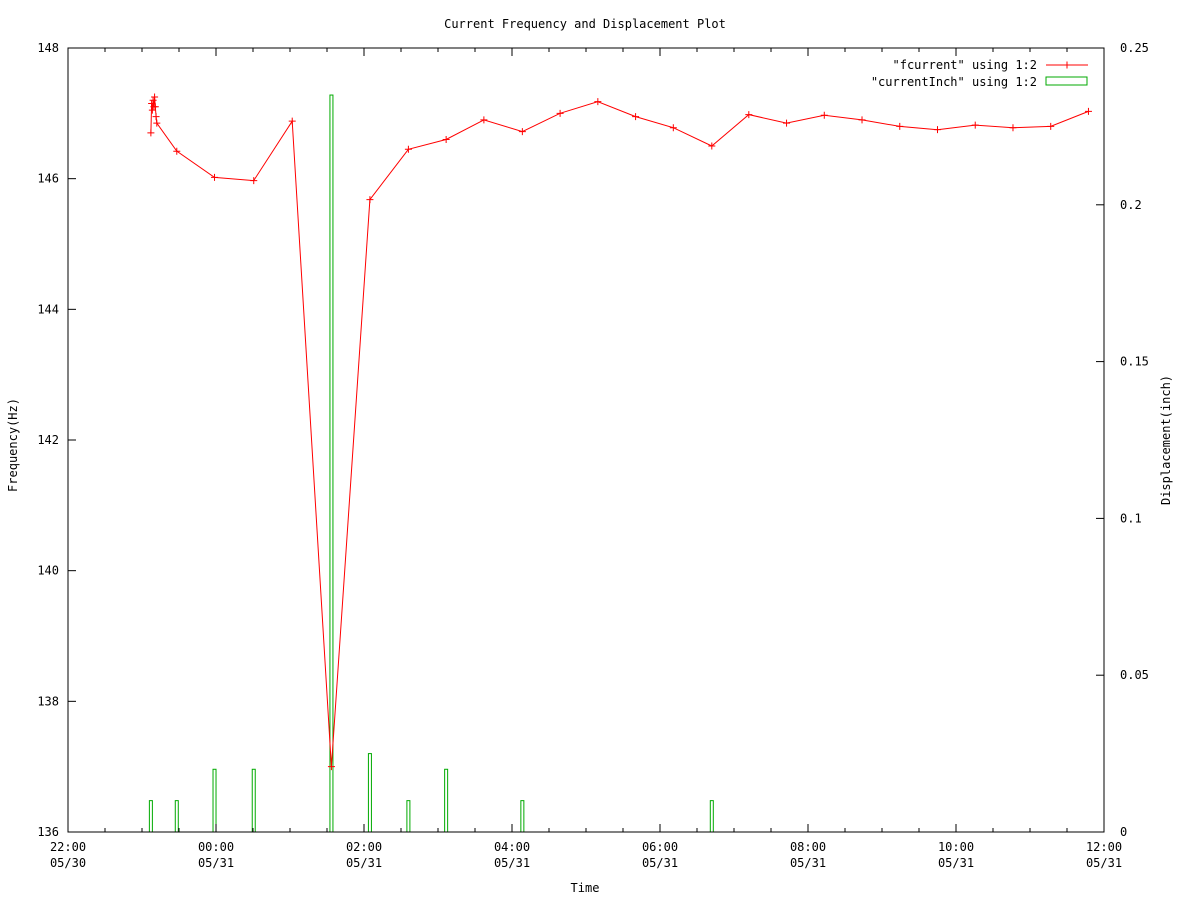 The width and height of the screenshot is (1200, 900). Describe the element at coordinates (48, 832) in the screenshot. I see `y-tick-label: 136` at that location.